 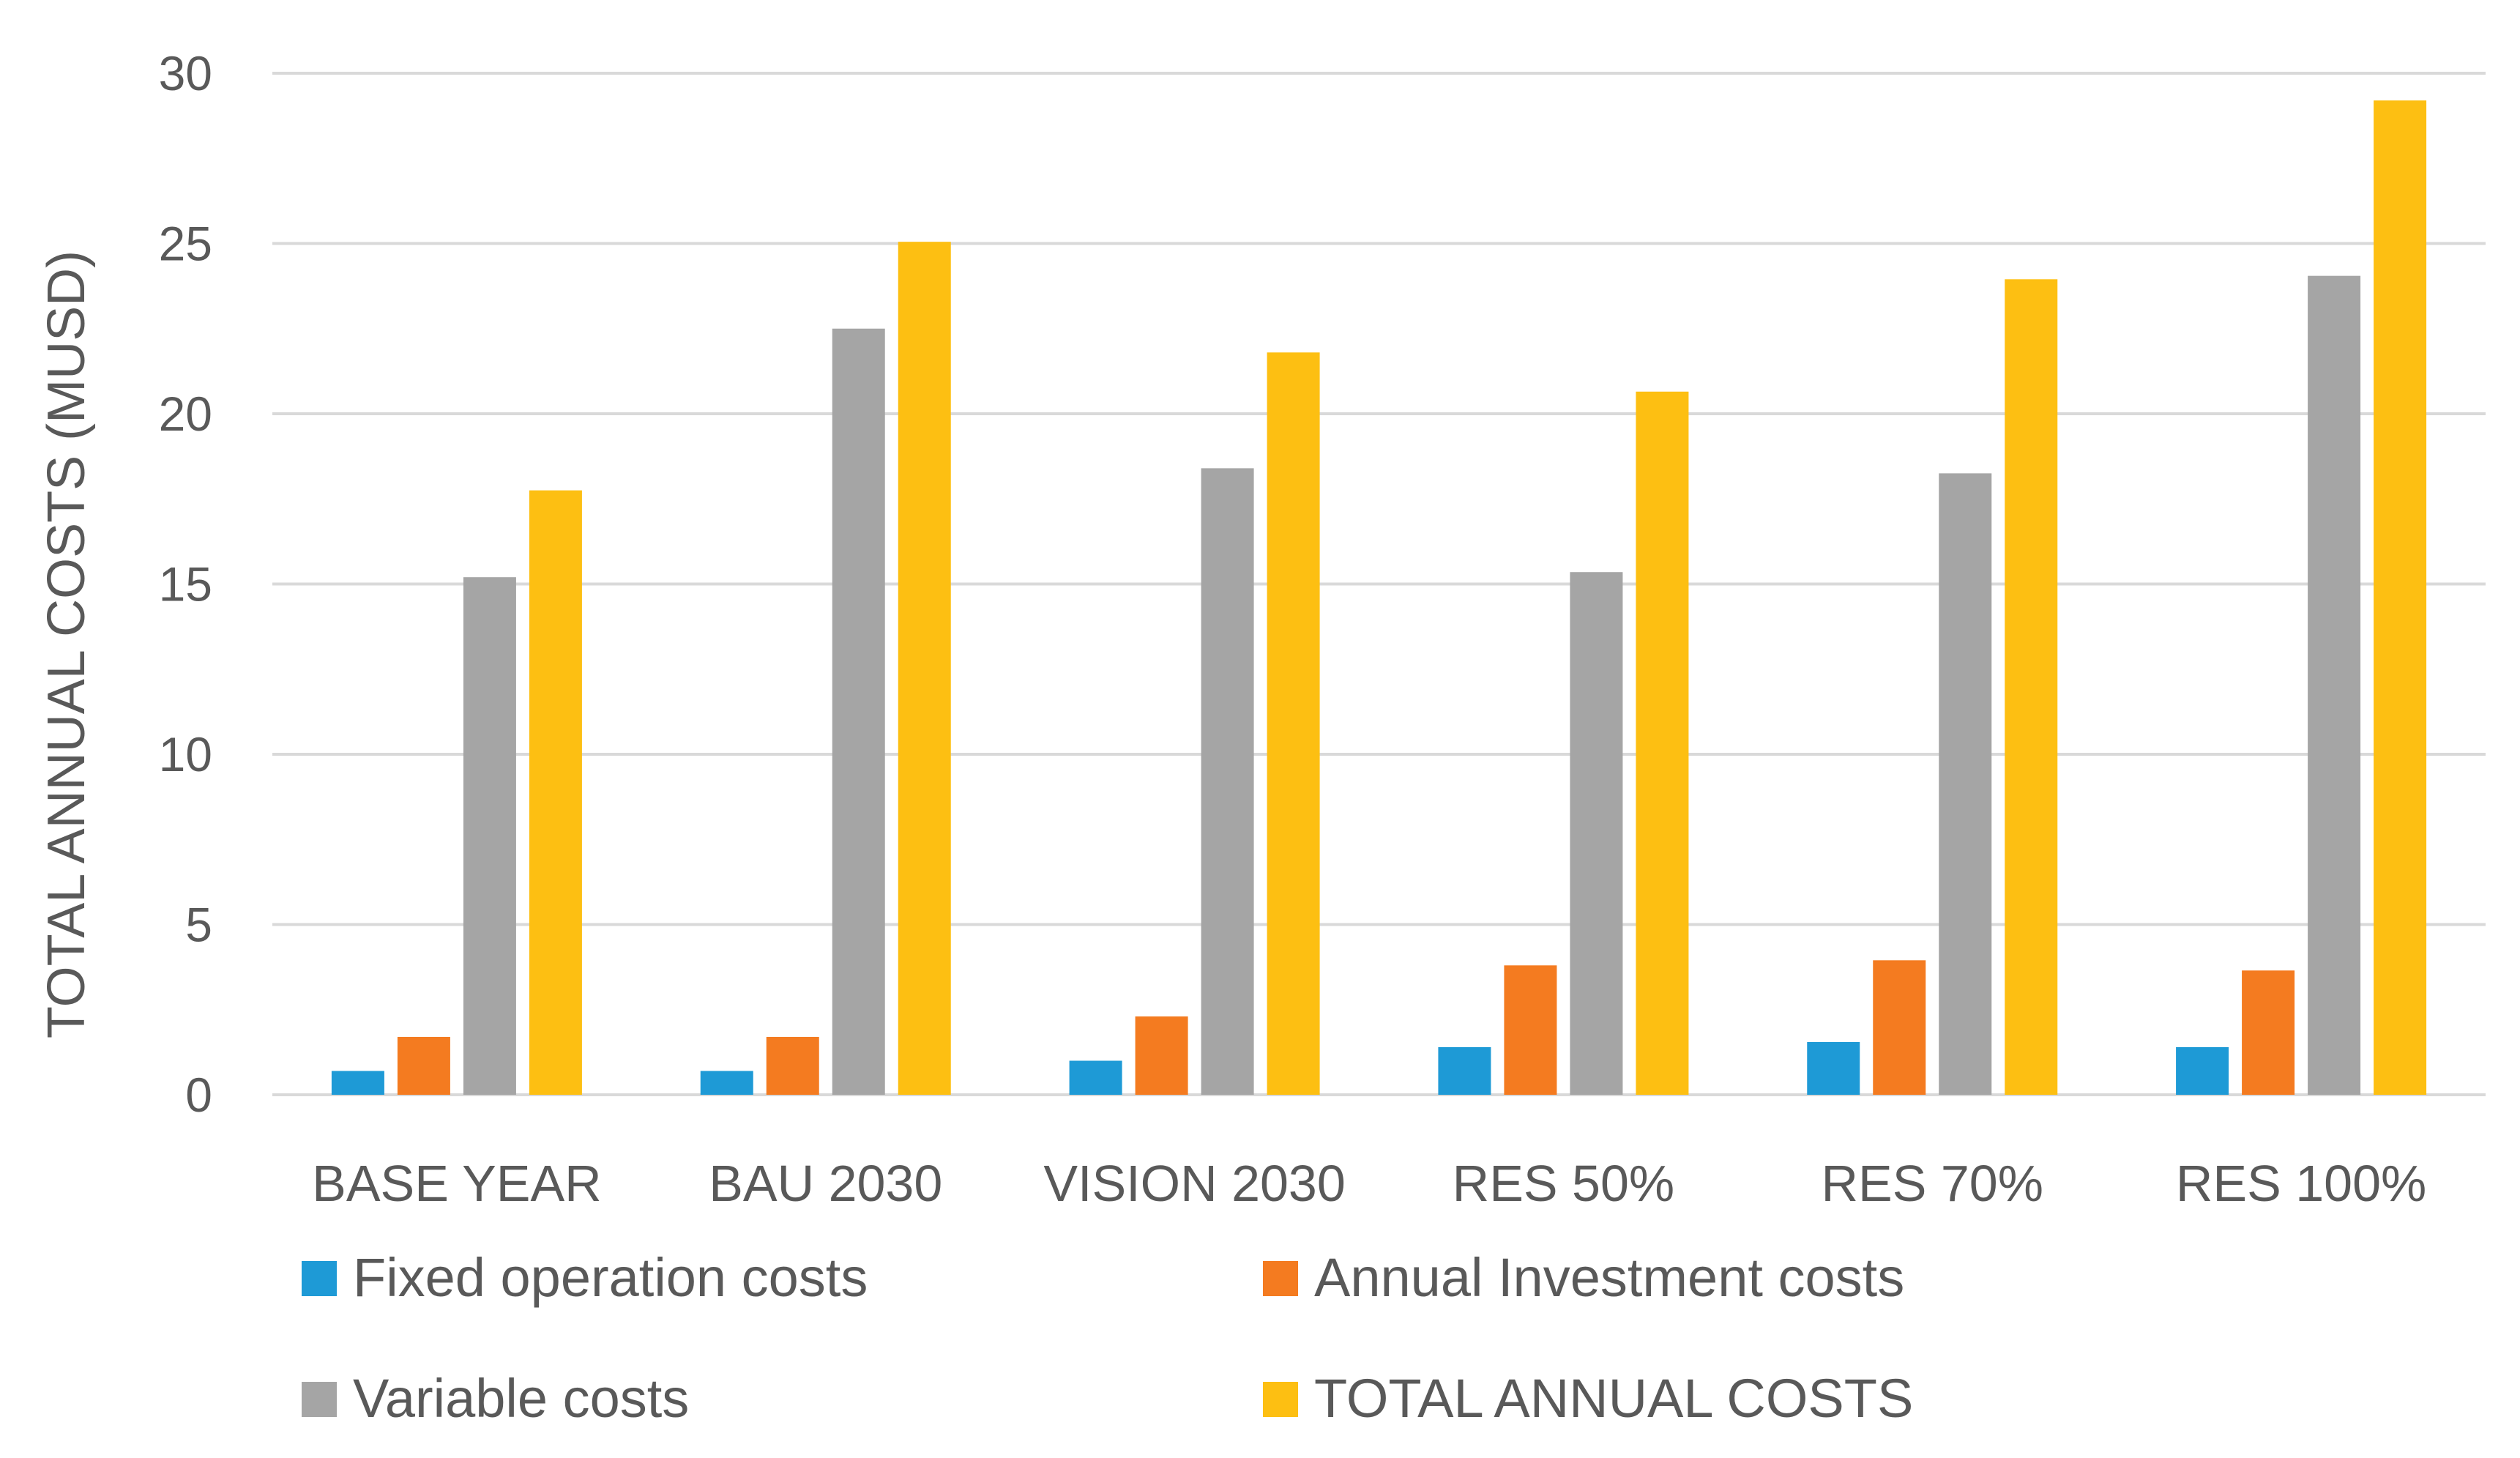 I want to click on legend-label: TOTAL ANNUAL COSTS, so click(x=1613, y=1398).